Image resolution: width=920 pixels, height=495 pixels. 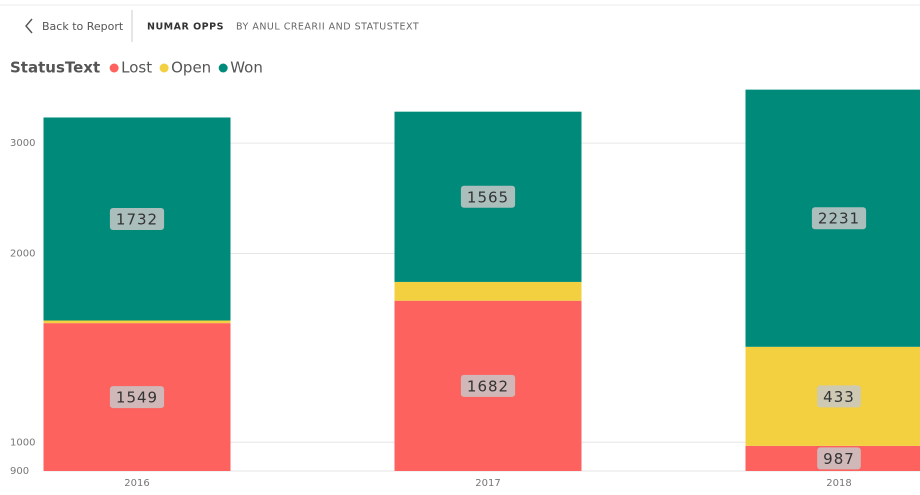 I want to click on legend-title: StatusText, so click(x=55, y=68).